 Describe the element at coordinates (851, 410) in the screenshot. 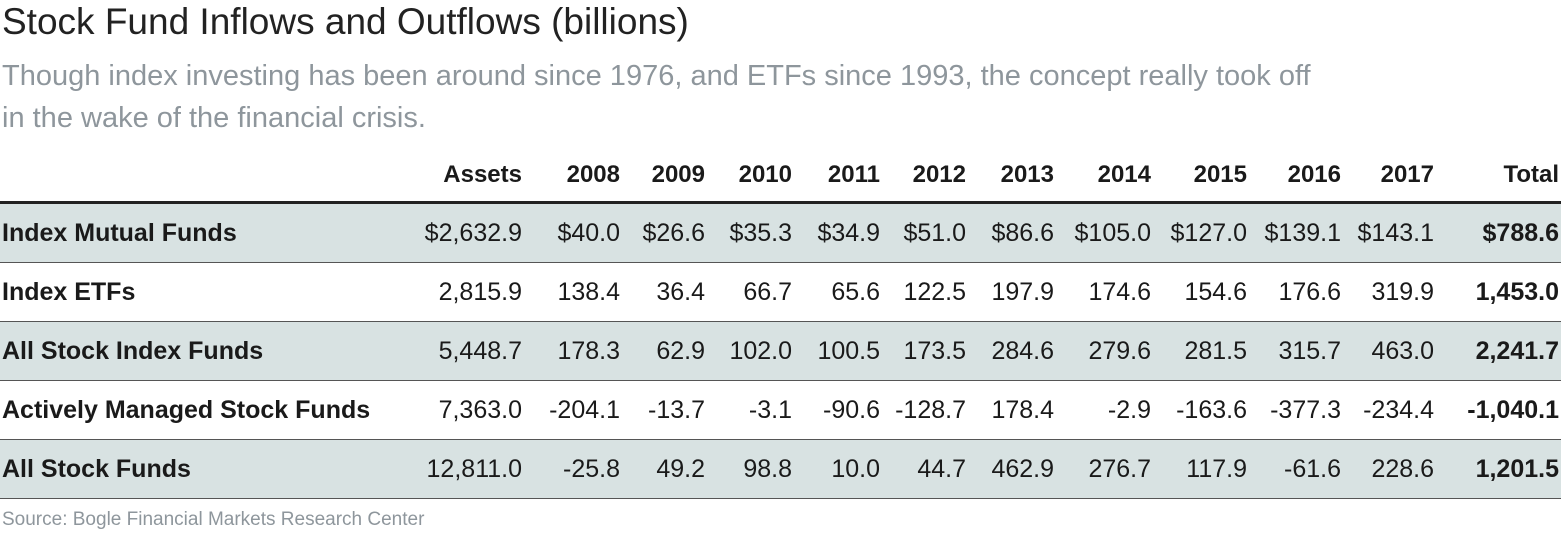

I see `table-cell: -90.6` at that location.